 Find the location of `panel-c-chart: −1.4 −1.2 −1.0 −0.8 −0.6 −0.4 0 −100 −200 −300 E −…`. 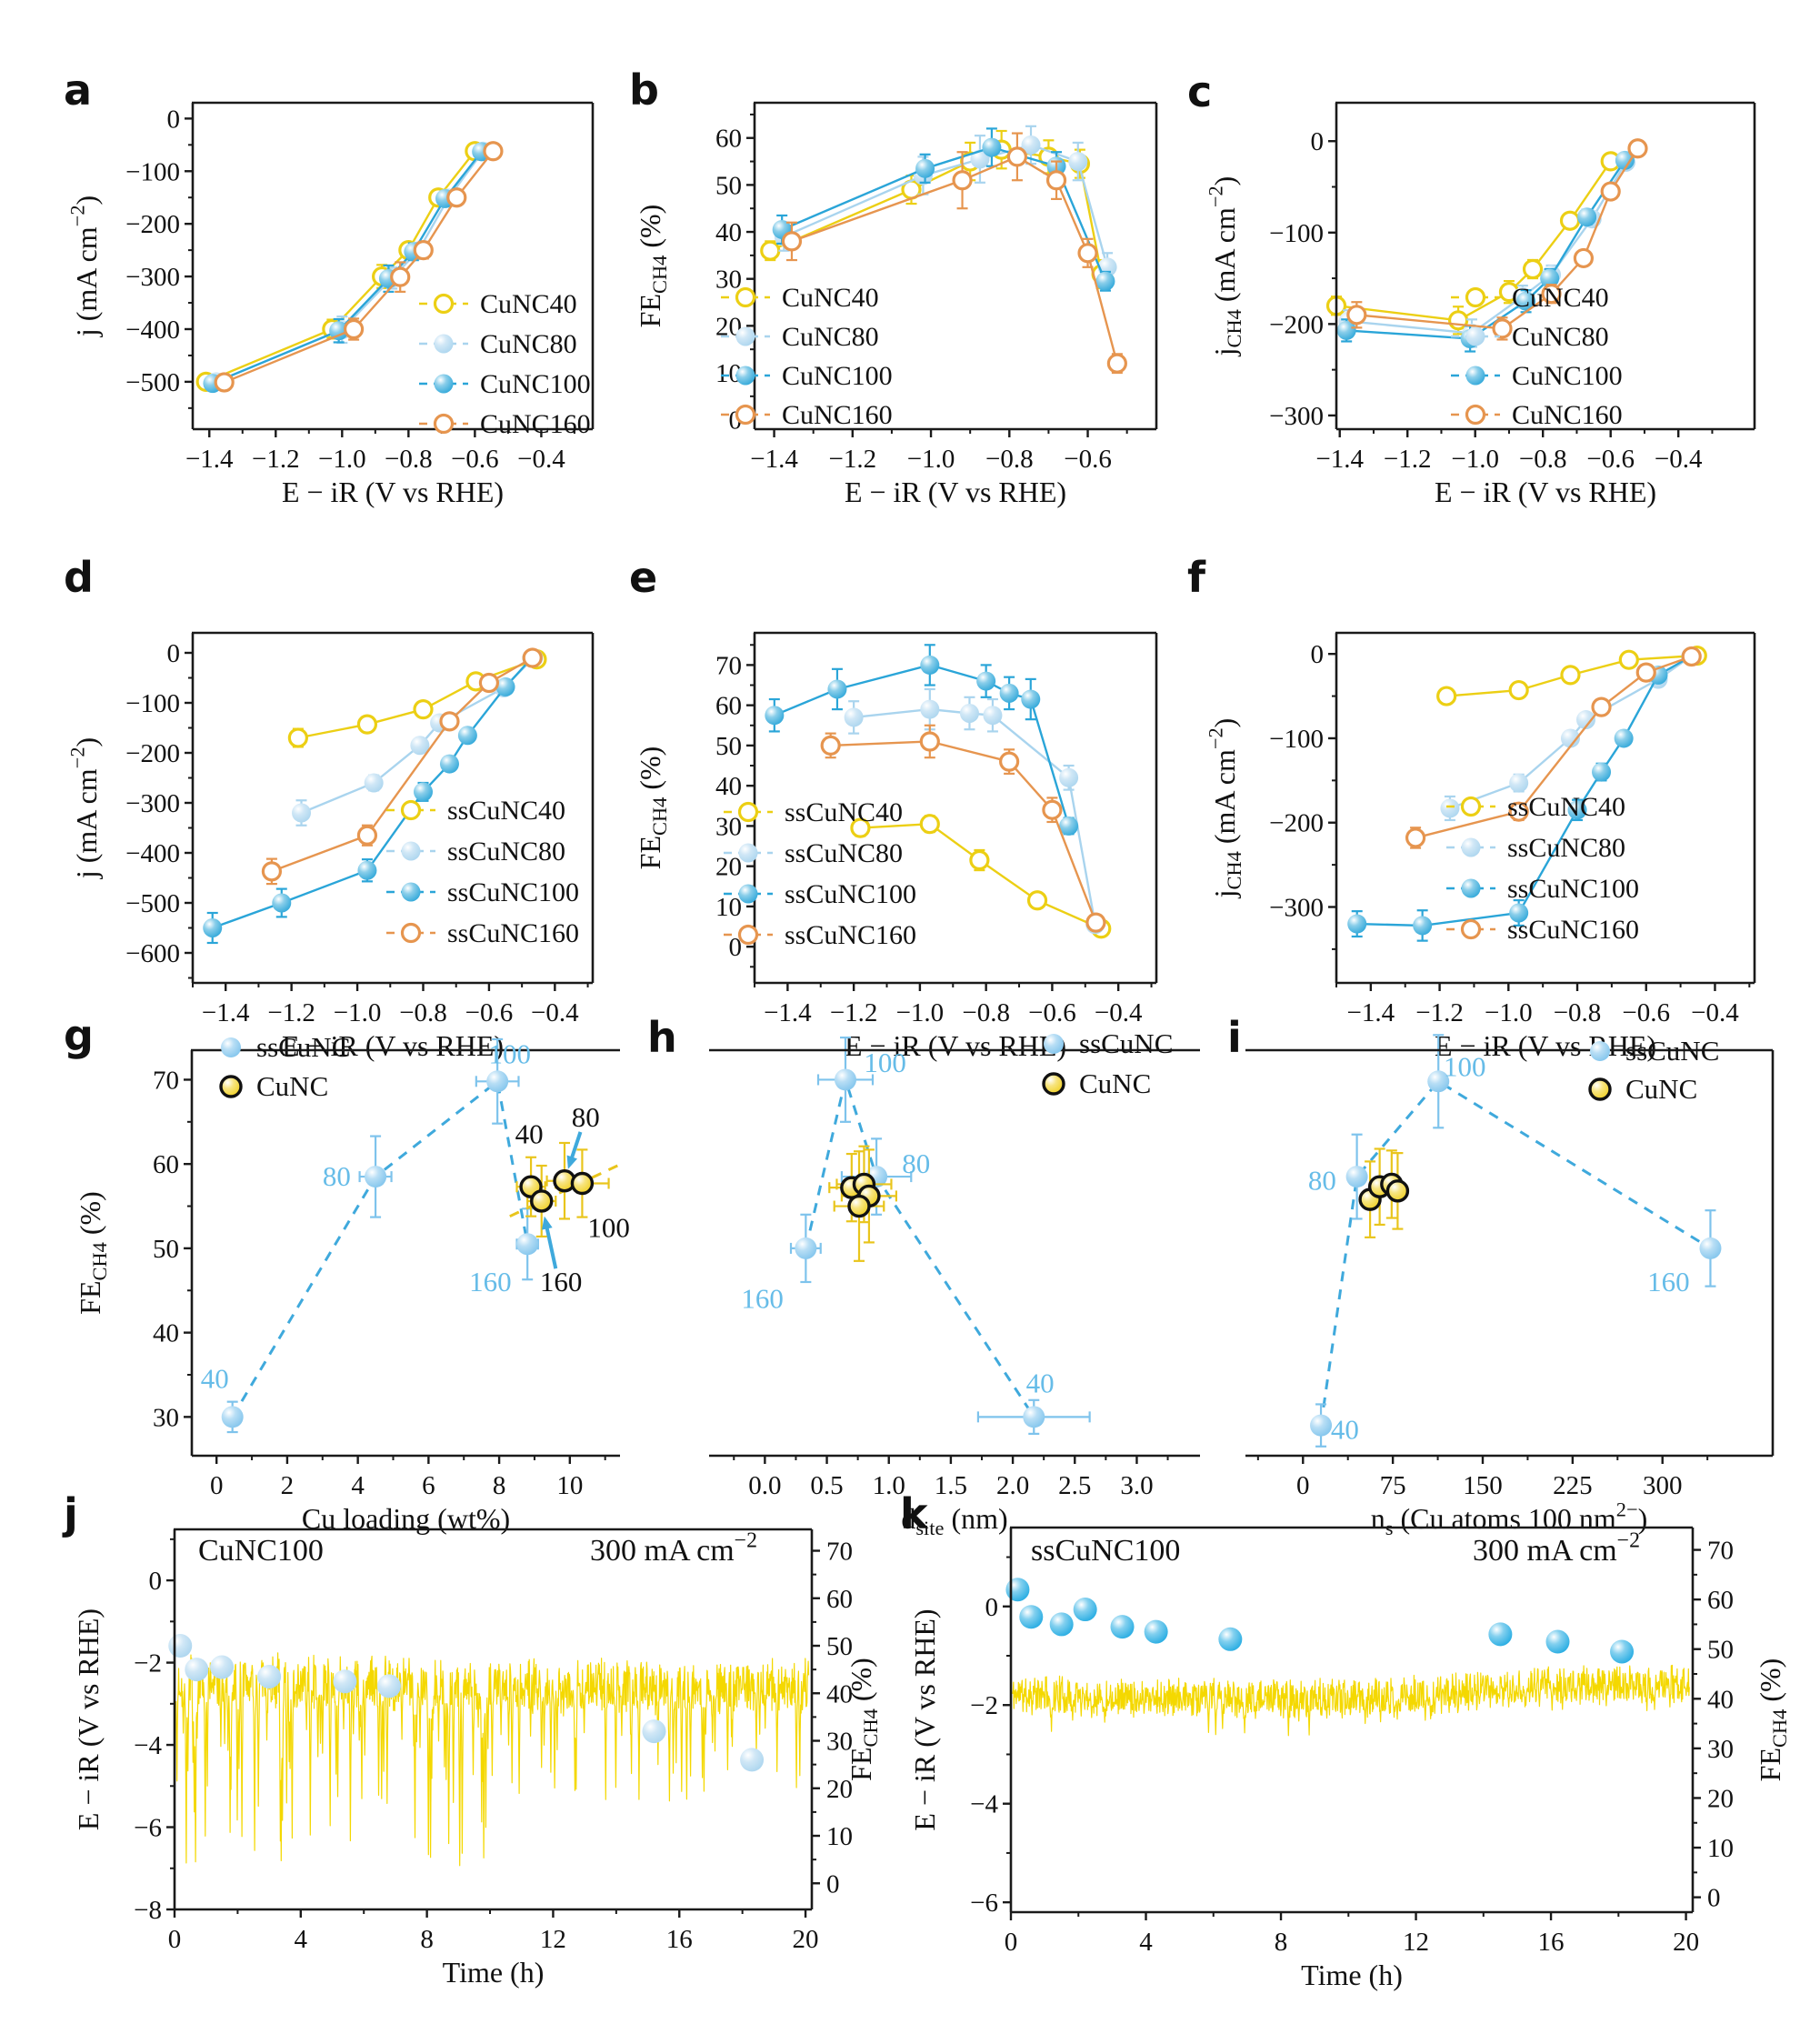

panel-c-chart: −1.4 −1.2 −1.0 −0.8 −0.6 −0.4 0 −100 −200 −300 E −… is located at coordinates (1481, 304).